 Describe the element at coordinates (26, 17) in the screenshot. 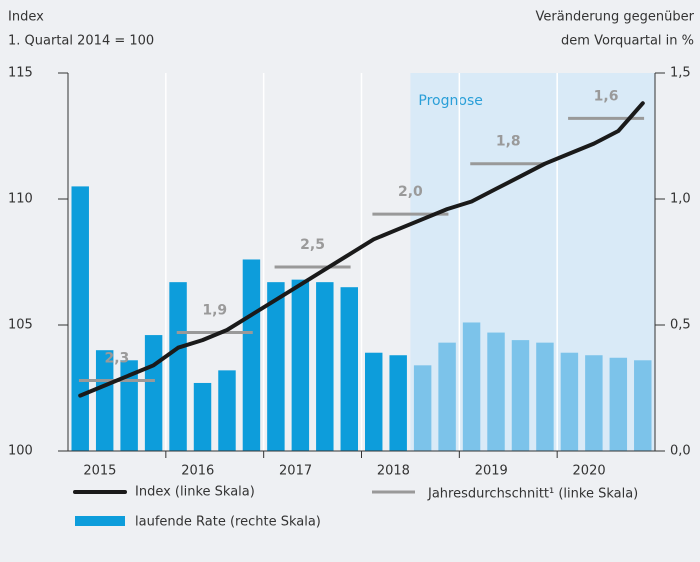

I see `left-axis-title: Index` at that location.